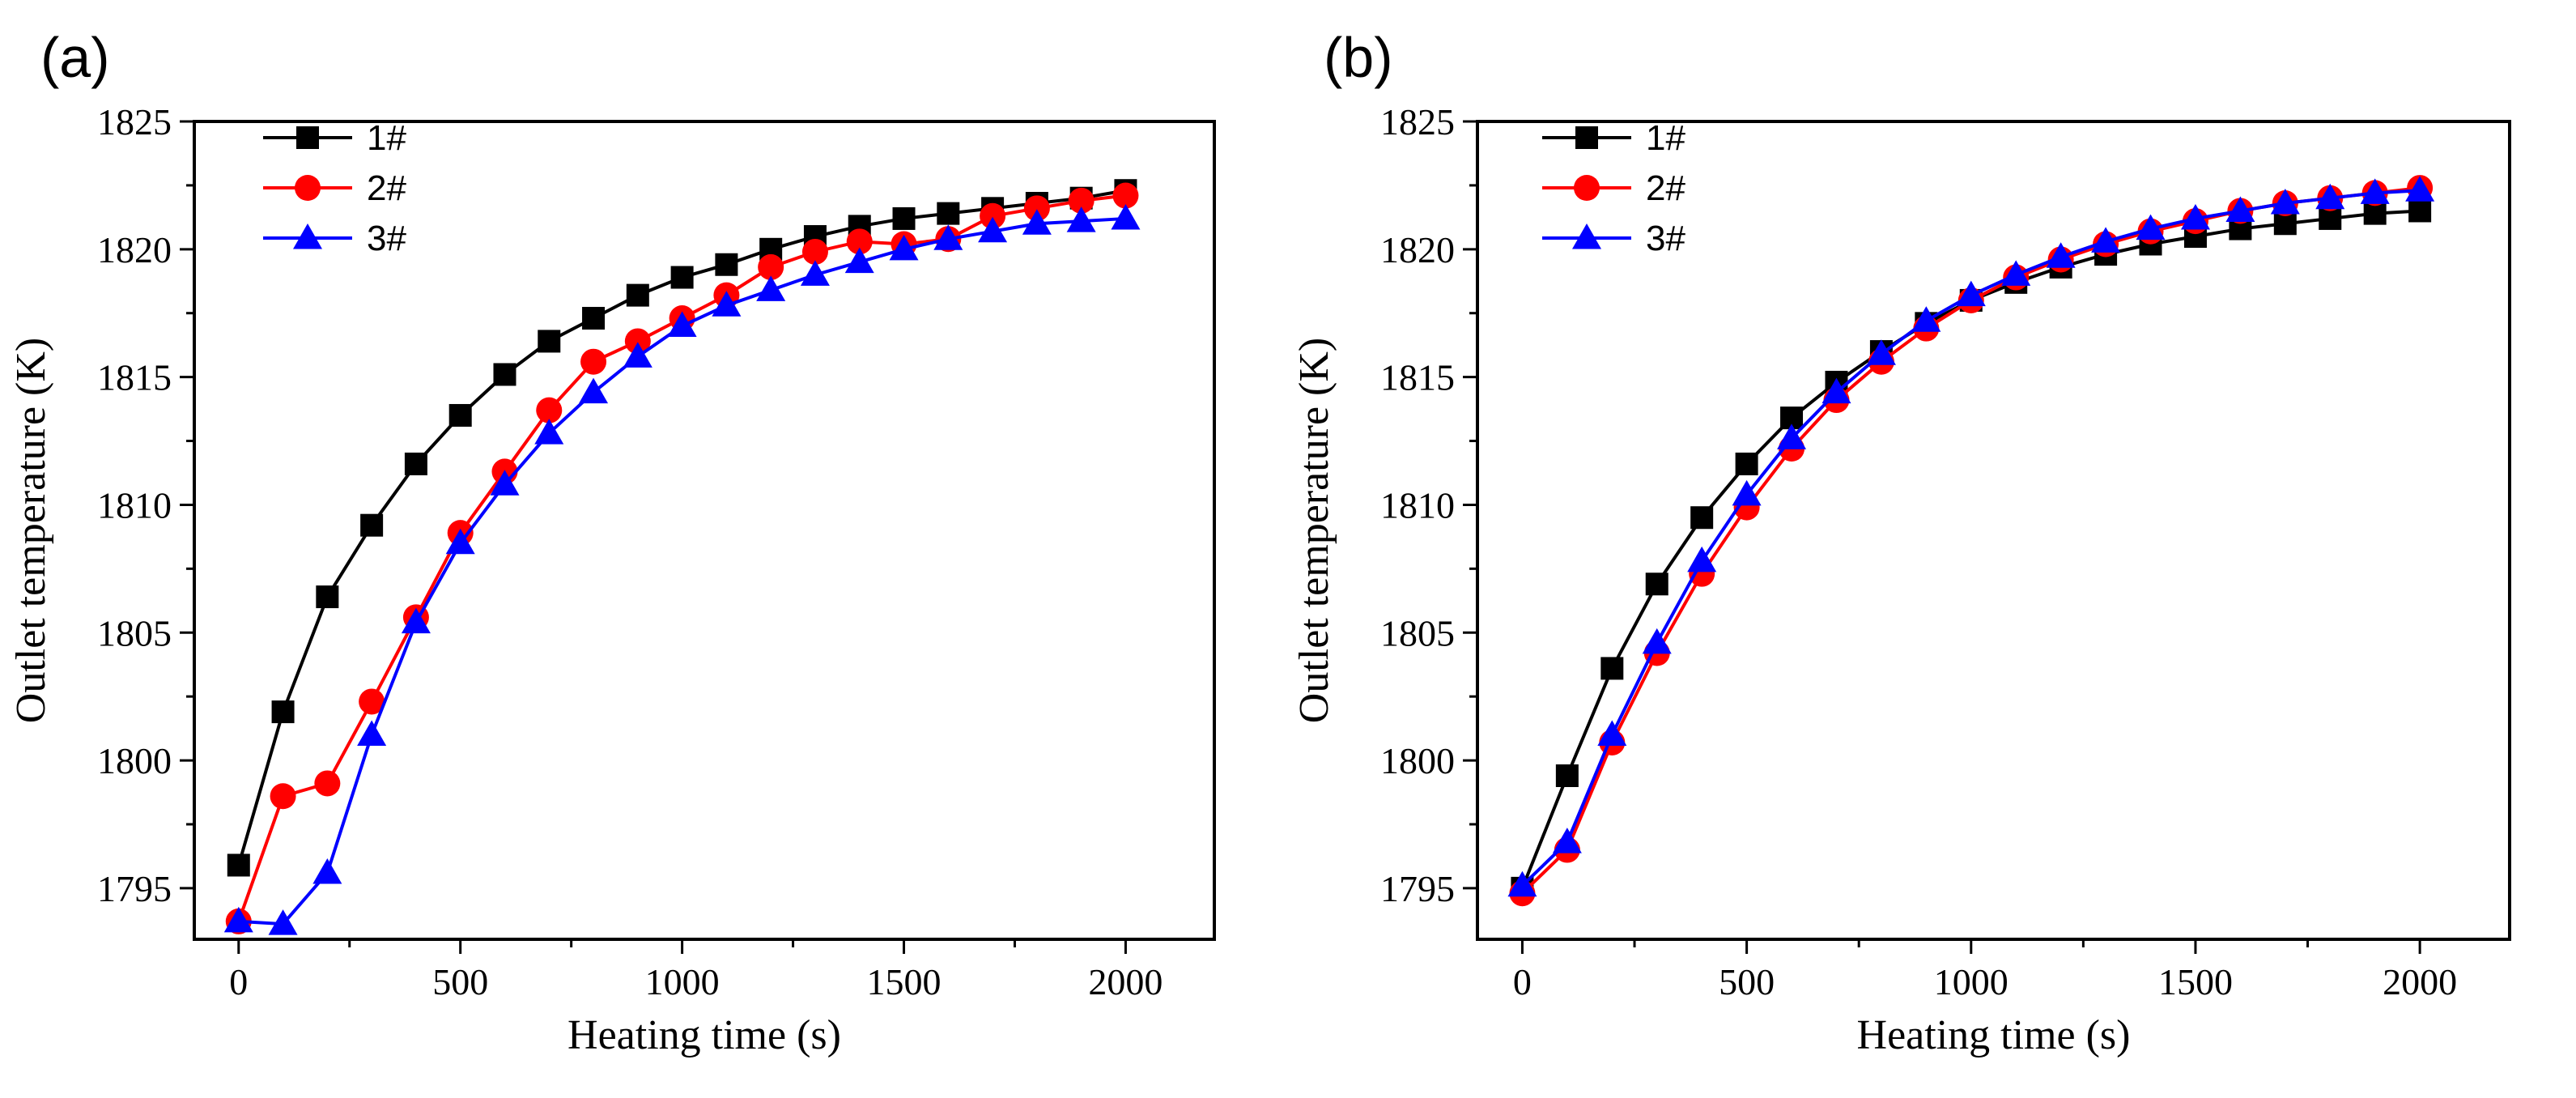  What do you see at coordinates (704, 1035) in the screenshot?
I see `x-axis-label: Heating time (s)` at bounding box center [704, 1035].